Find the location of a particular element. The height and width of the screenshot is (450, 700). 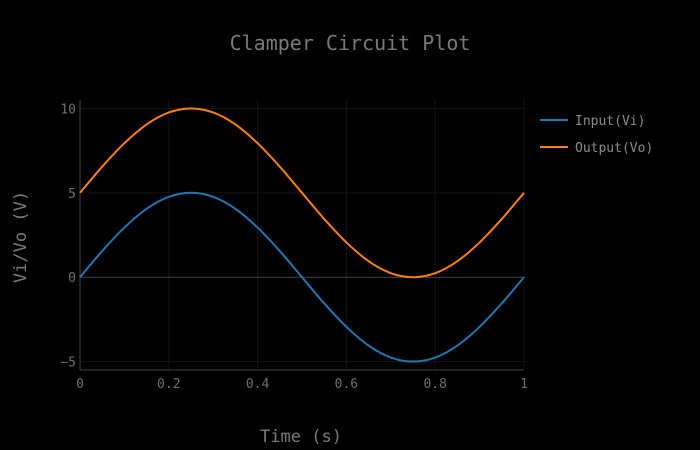

chart-title: Clamper Circuit Plot is located at coordinates (350, 43).